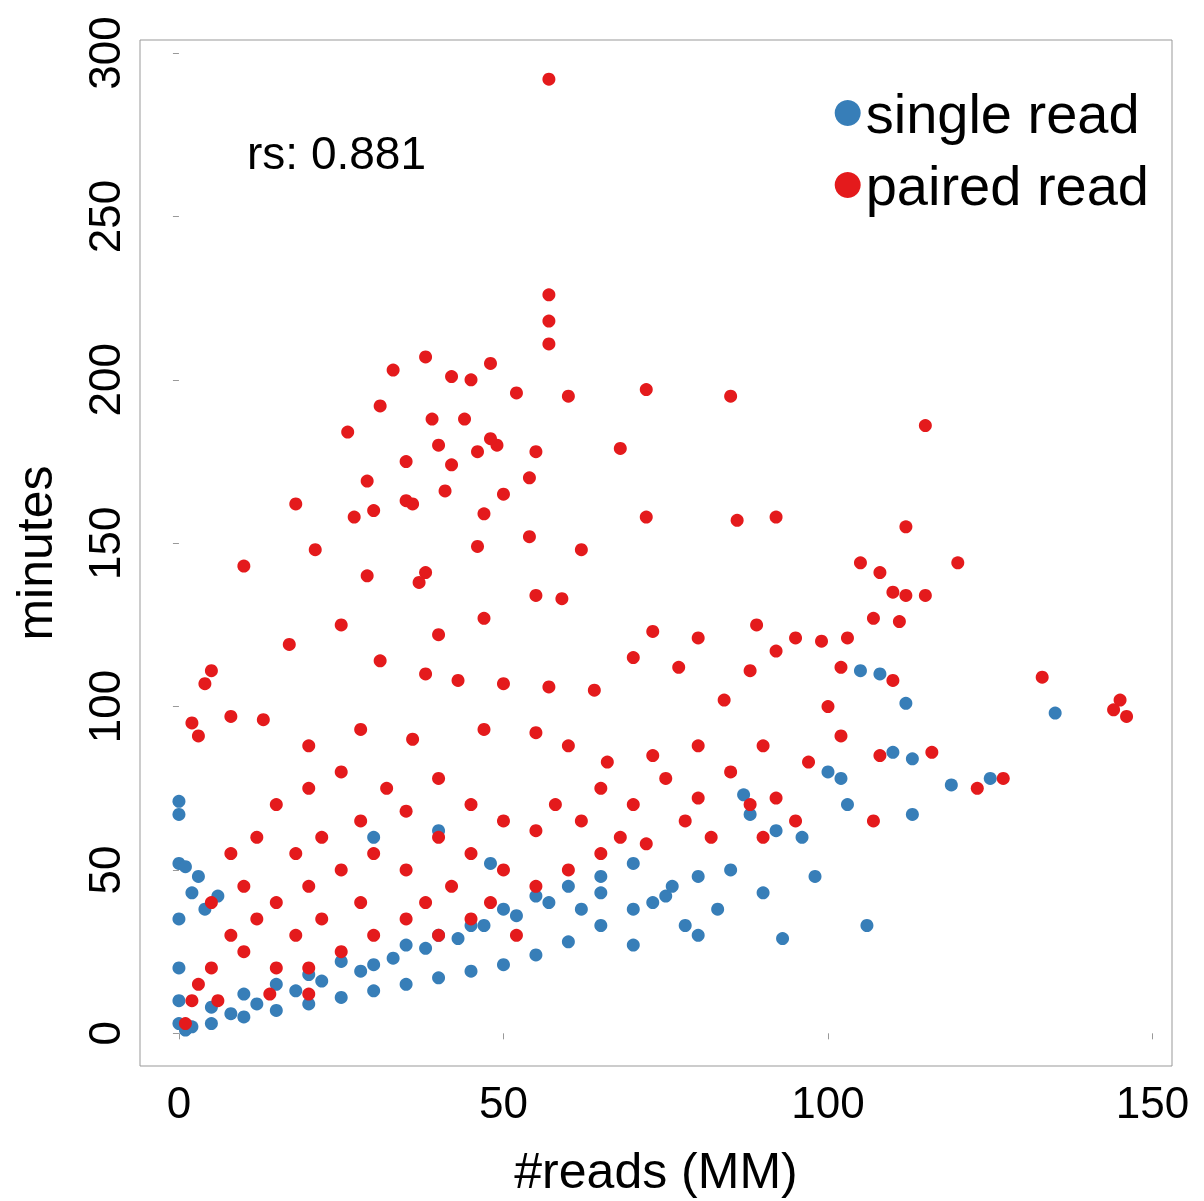  I want to click on y-tick-label: 300, so click(104, 53).